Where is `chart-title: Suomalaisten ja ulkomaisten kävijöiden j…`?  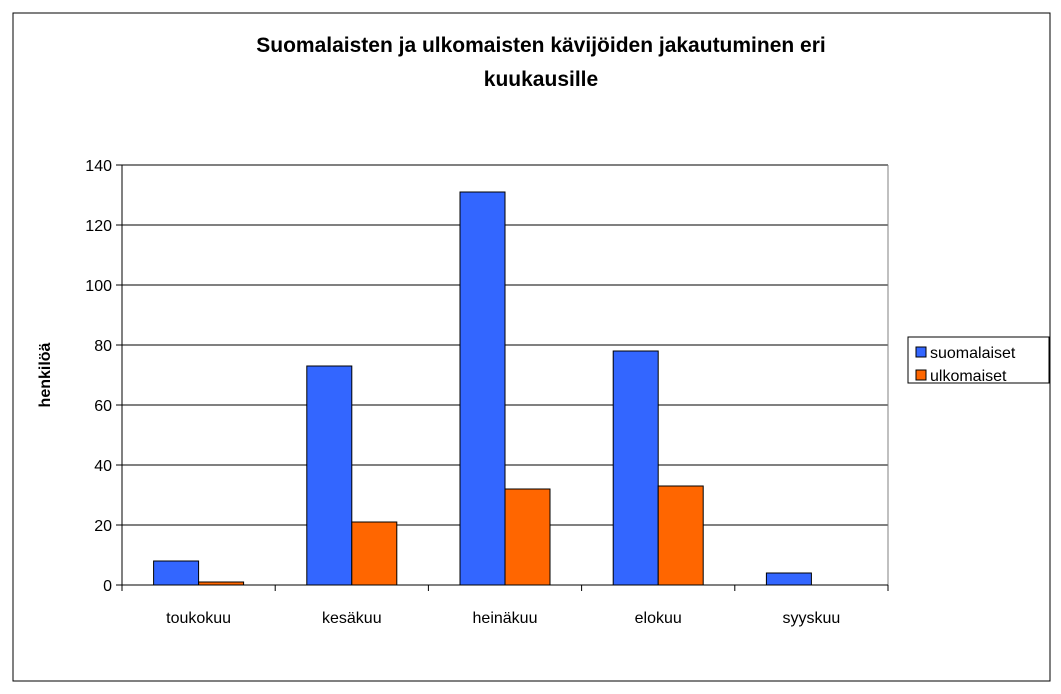 chart-title: Suomalaisten ja ulkomaisten kävijöiden j… is located at coordinates (541, 45).